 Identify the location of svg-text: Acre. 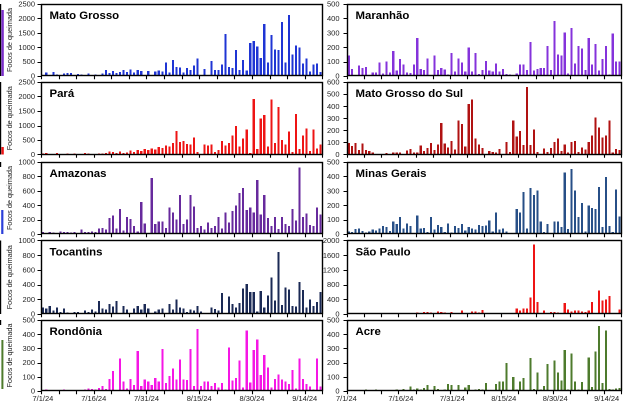
(368, 332).